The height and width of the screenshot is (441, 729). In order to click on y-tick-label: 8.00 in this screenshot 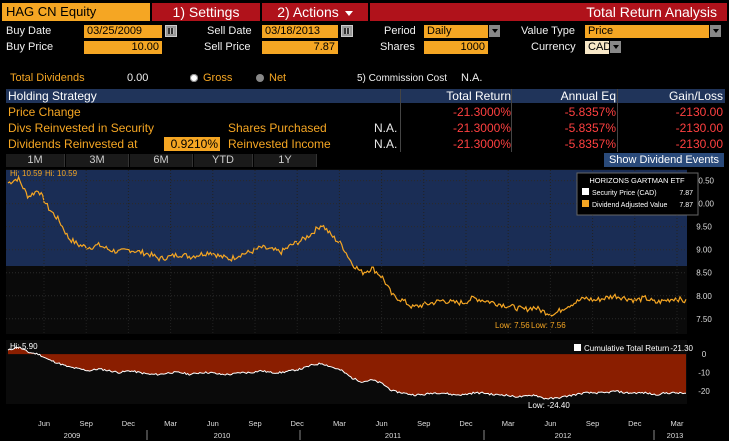, I will do `click(704, 296)`.